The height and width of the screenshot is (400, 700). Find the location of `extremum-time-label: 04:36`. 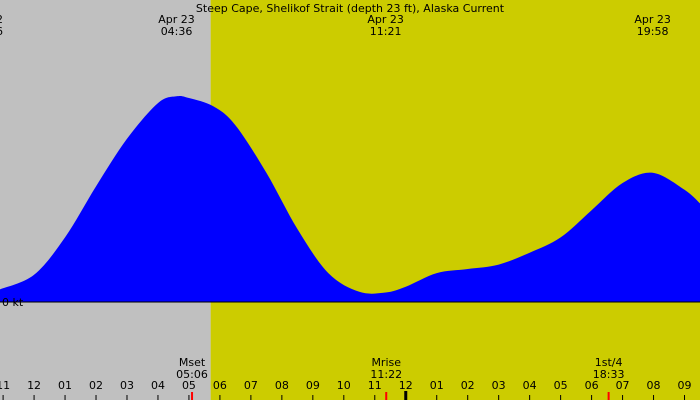

extremum-time-label: 04:36 is located at coordinates (177, 31).